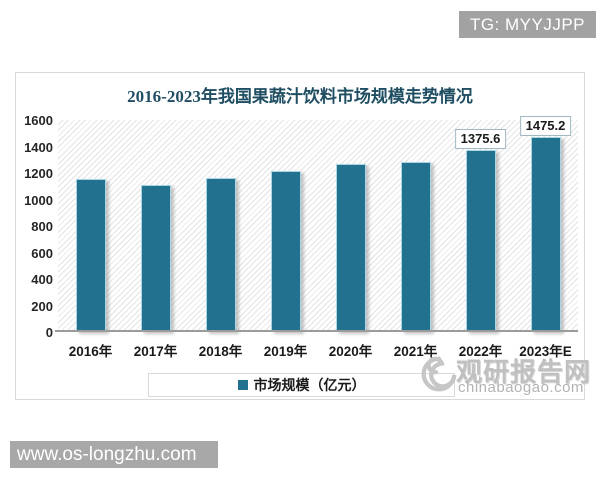 This screenshot has height=480, width=600. What do you see at coordinates (114, 454) in the screenshot?
I see `site-url-bar: www.os-longzhu.com` at bounding box center [114, 454].